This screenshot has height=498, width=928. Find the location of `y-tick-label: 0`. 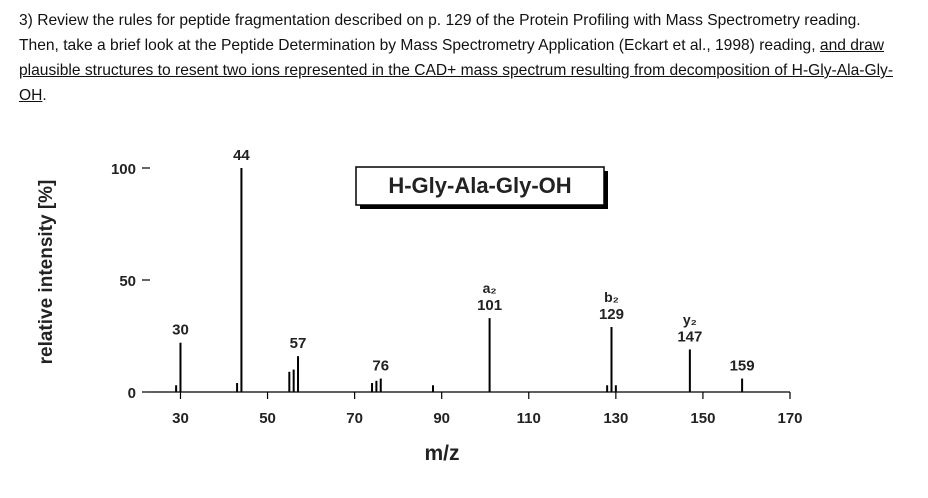

y-tick-label: 0 is located at coordinates (132, 393).